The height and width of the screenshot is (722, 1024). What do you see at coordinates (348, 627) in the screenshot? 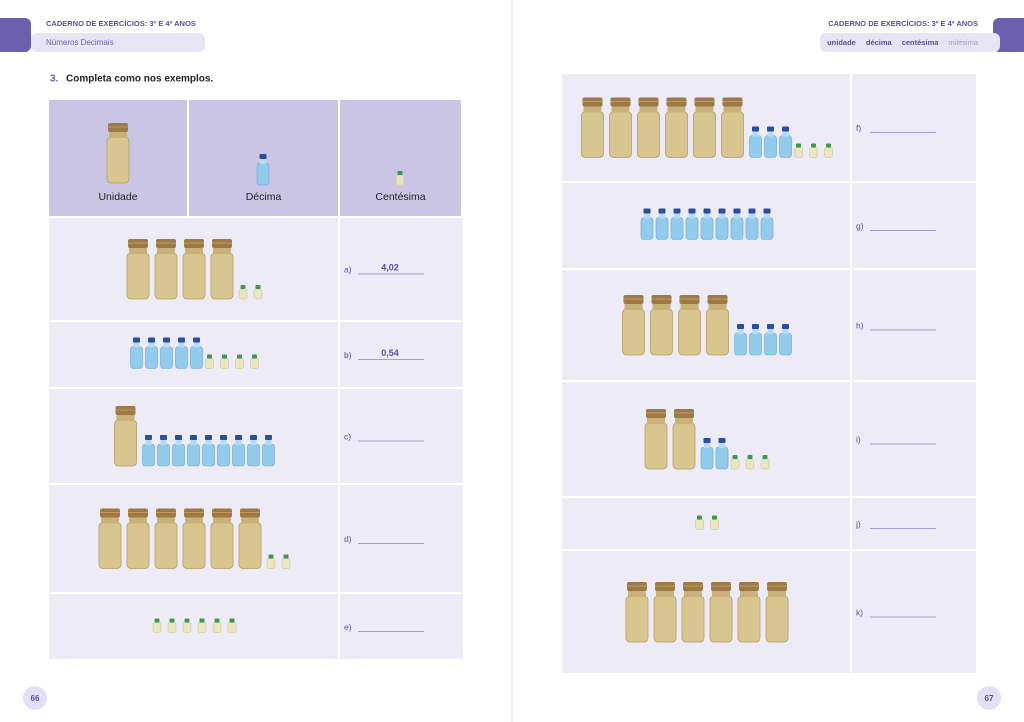
I see `row-label: e)` at bounding box center [348, 627].